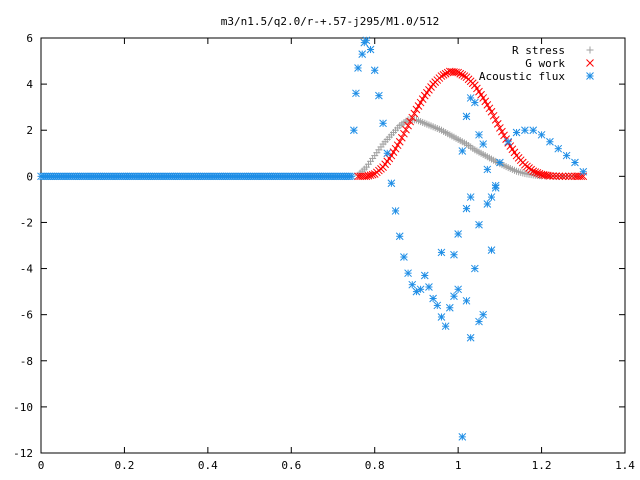 Image resolution: width=640 pixels, height=480 pixels. What do you see at coordinates (23, 407) in the screenshot?
I see `y-tick-label: -10` at bounding box center [23, 407].